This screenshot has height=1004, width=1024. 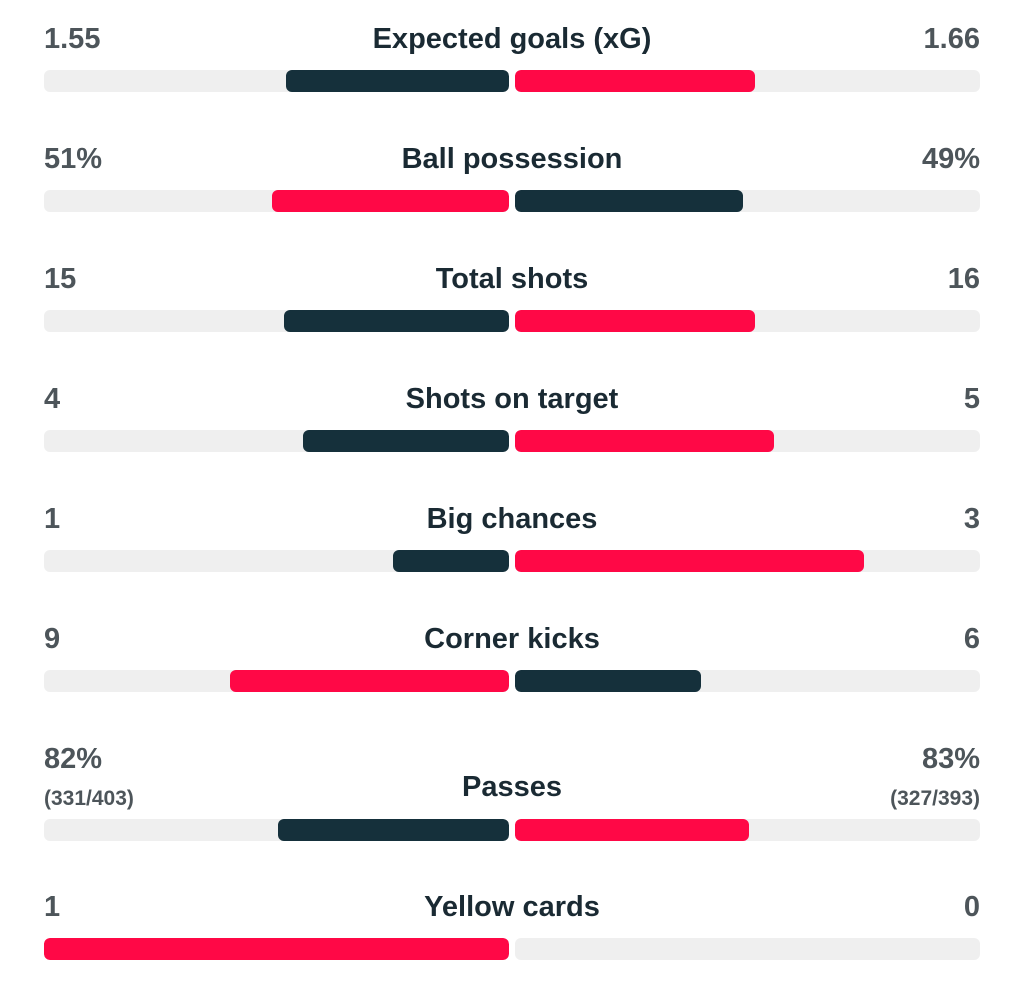 I want to click on stat-label: Shots on target, so click(x=512, y=399).